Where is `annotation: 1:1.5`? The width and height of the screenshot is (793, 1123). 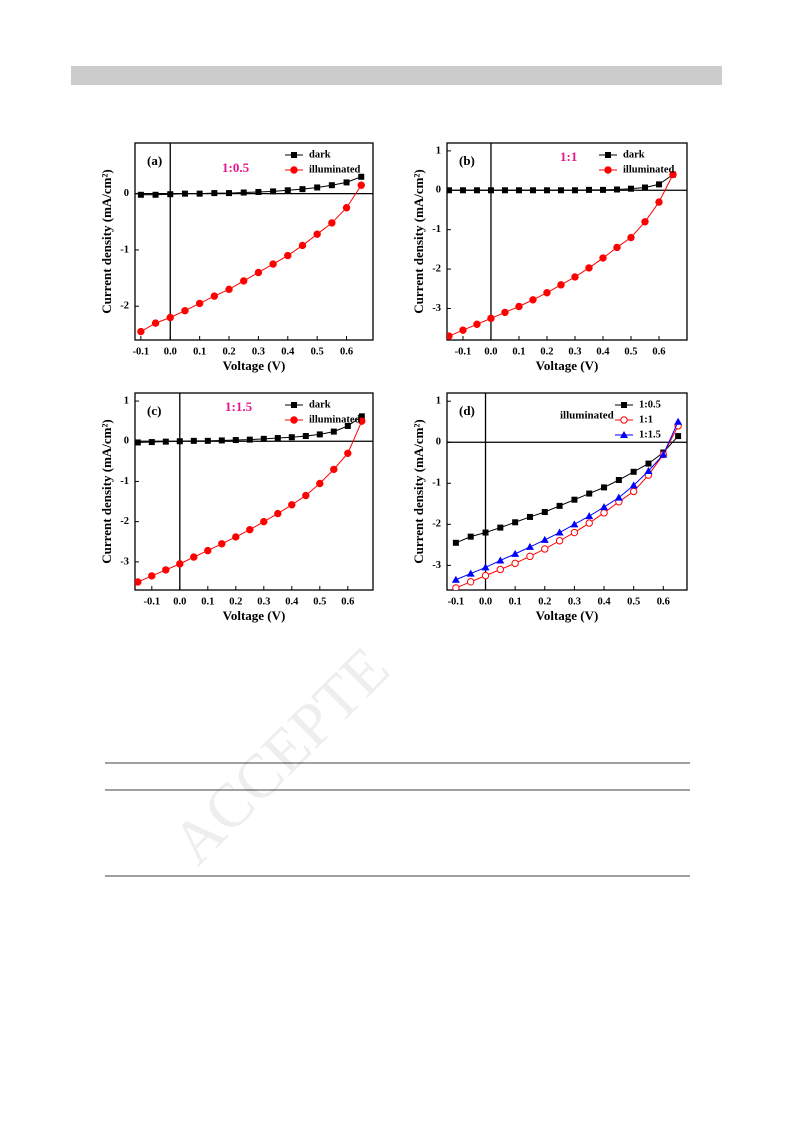
annotation: 1:1.5 is located at coordinates (239, 406).